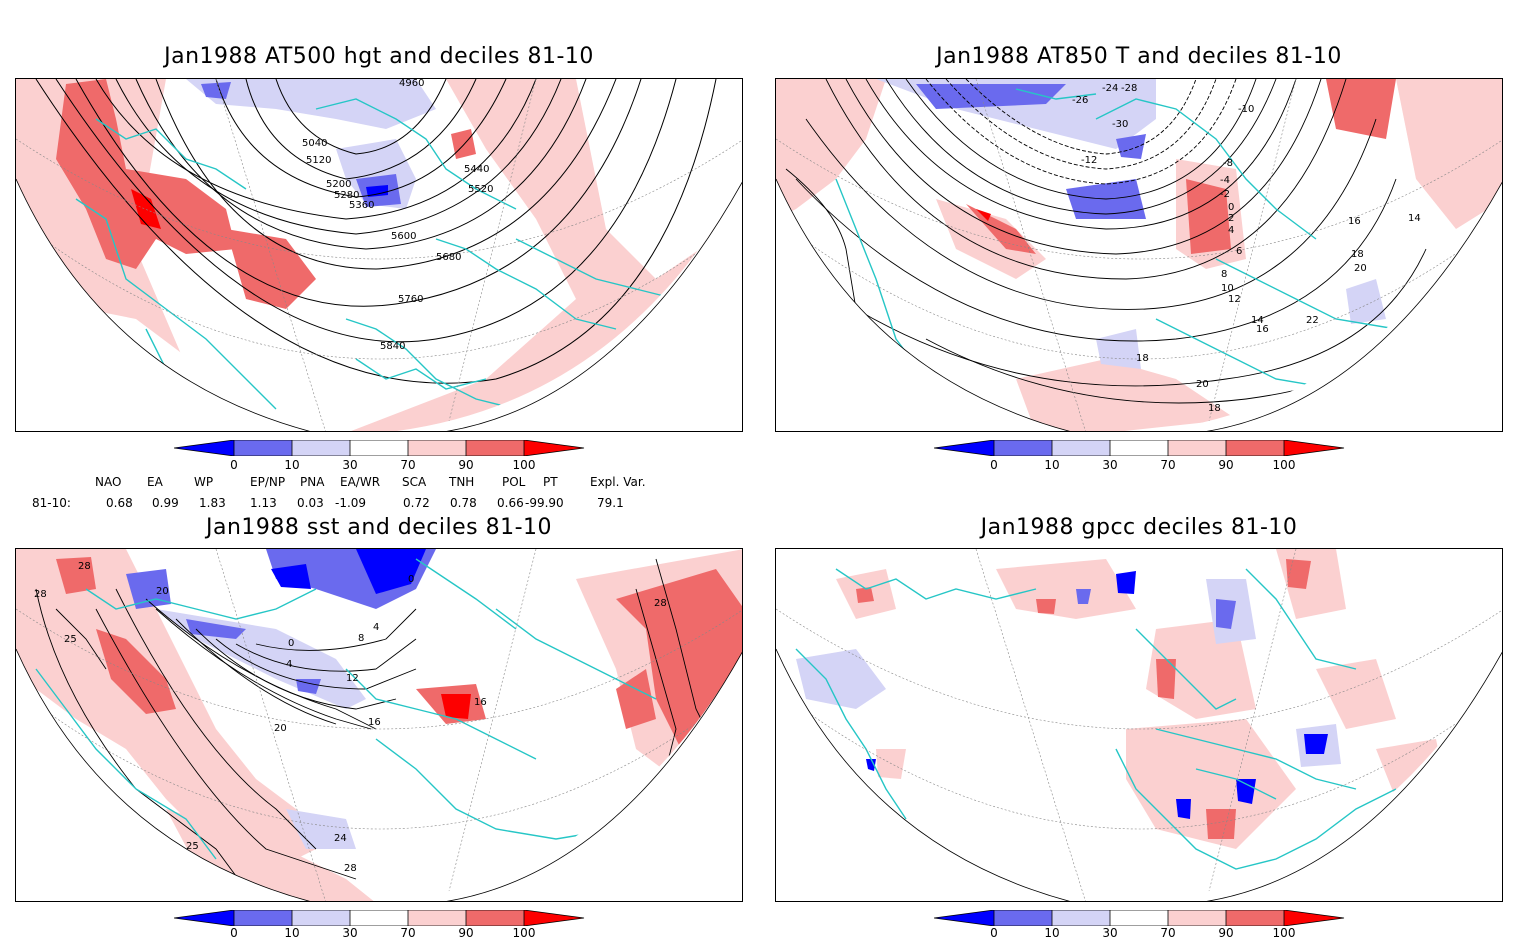 This screenshot has width=1520, height=940. I want to click on panel-title-4: Jan1988 gpcc deciles 81-10, so click(1139, 527).